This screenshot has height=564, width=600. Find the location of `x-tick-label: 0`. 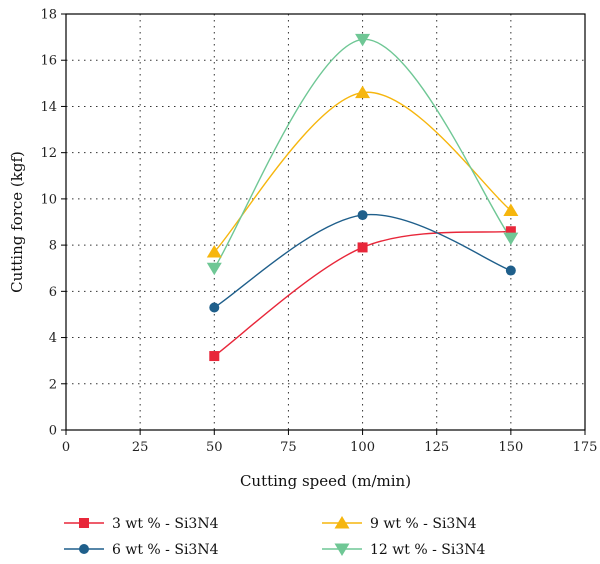

x-tick-label: 0 is located at coordinates (66, 447).